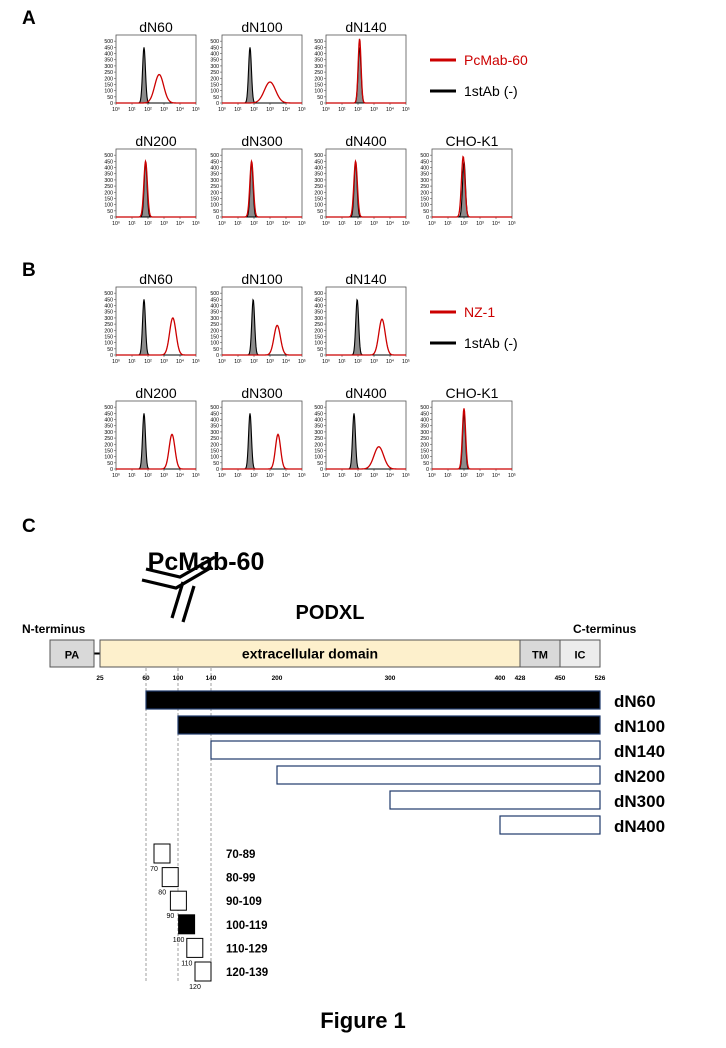 This screenshot has height=1048, width=726. I want to click on position-tick-label: 450, so click(560, 678).